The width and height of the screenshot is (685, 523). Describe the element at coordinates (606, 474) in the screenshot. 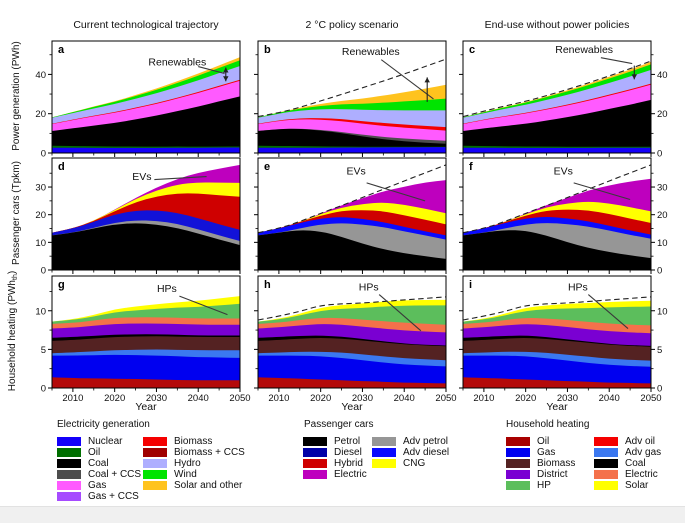

I see `legend-swatch-electric` at that location.